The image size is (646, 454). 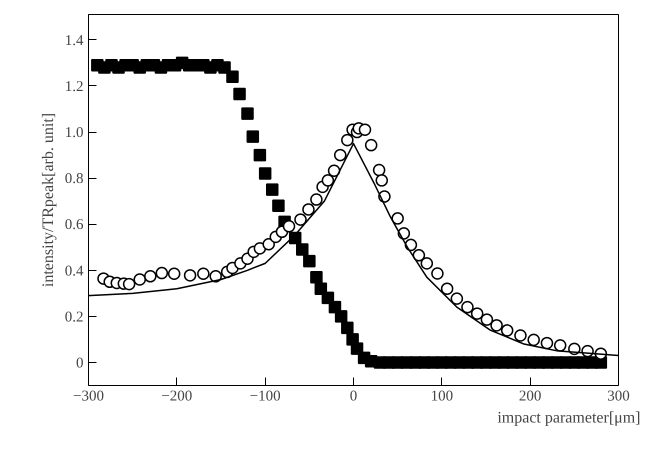 What do you see at coordinates (265, 396) in the screenshot?
I see `x-tick-label: −100` at bounding box center [265, 396].